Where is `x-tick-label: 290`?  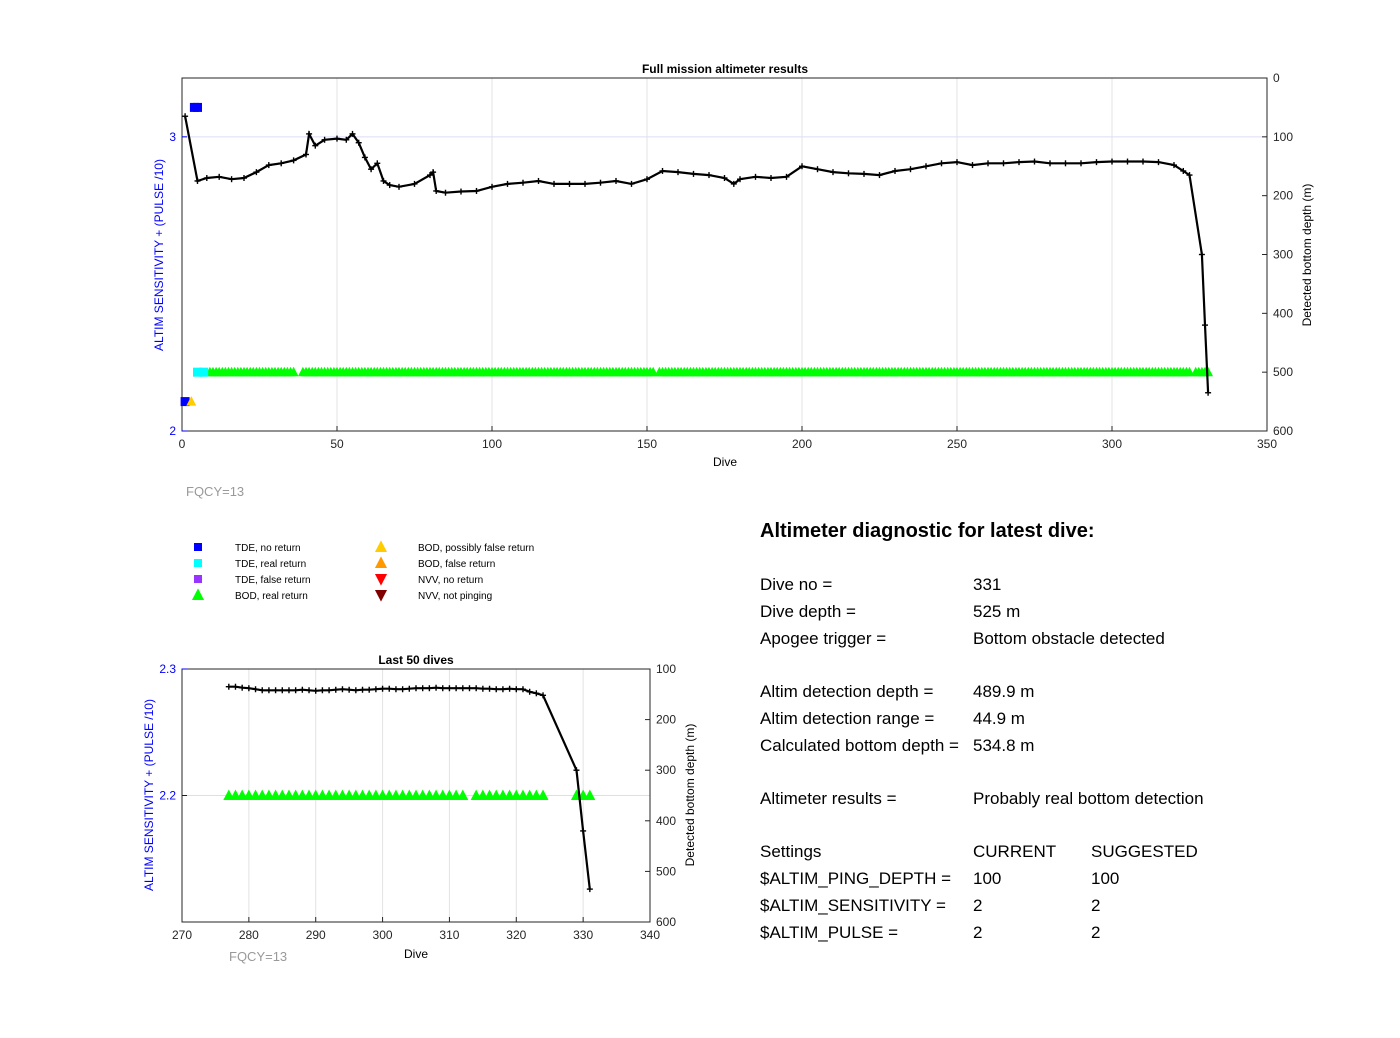 x-tick-label: 290 is located at coordinates (316, 935).